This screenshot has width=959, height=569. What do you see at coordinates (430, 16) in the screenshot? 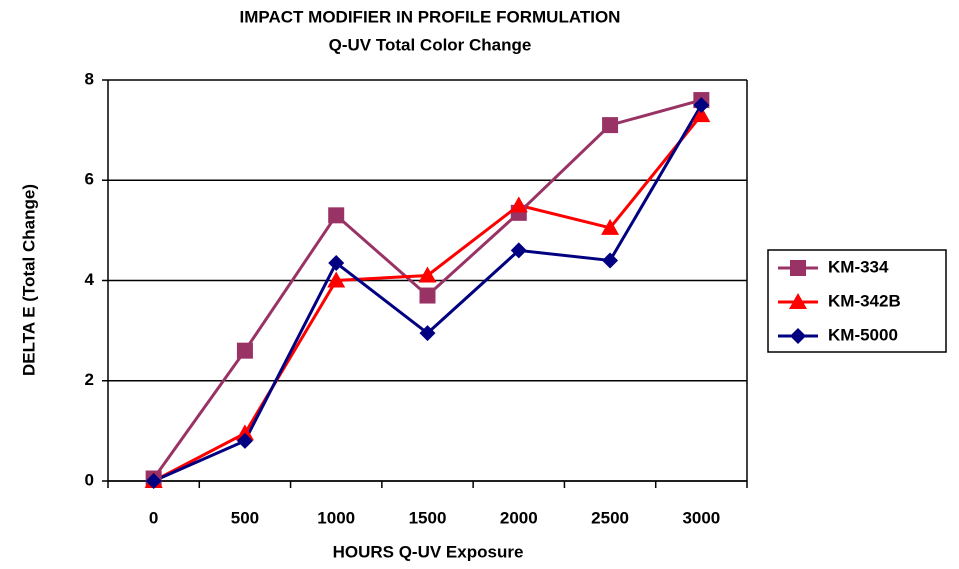
I see `chart-title: IMPACT MODIFIER IN PROFILE FORMULATION` at bounding box center [430, 16].